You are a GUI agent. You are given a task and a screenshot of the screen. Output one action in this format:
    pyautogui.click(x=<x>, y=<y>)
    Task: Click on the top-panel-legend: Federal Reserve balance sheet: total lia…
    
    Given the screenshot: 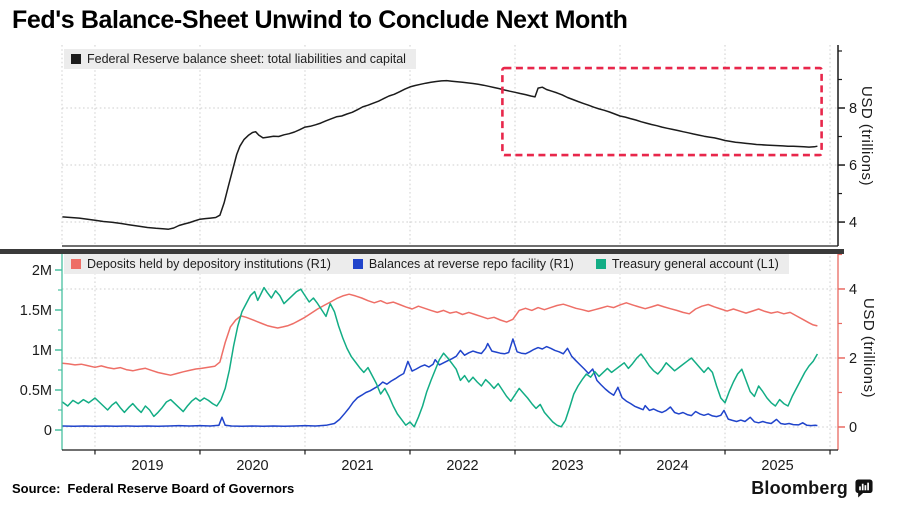 What is the action you would take?
    pyautogui.click(x=240, y=59)
    